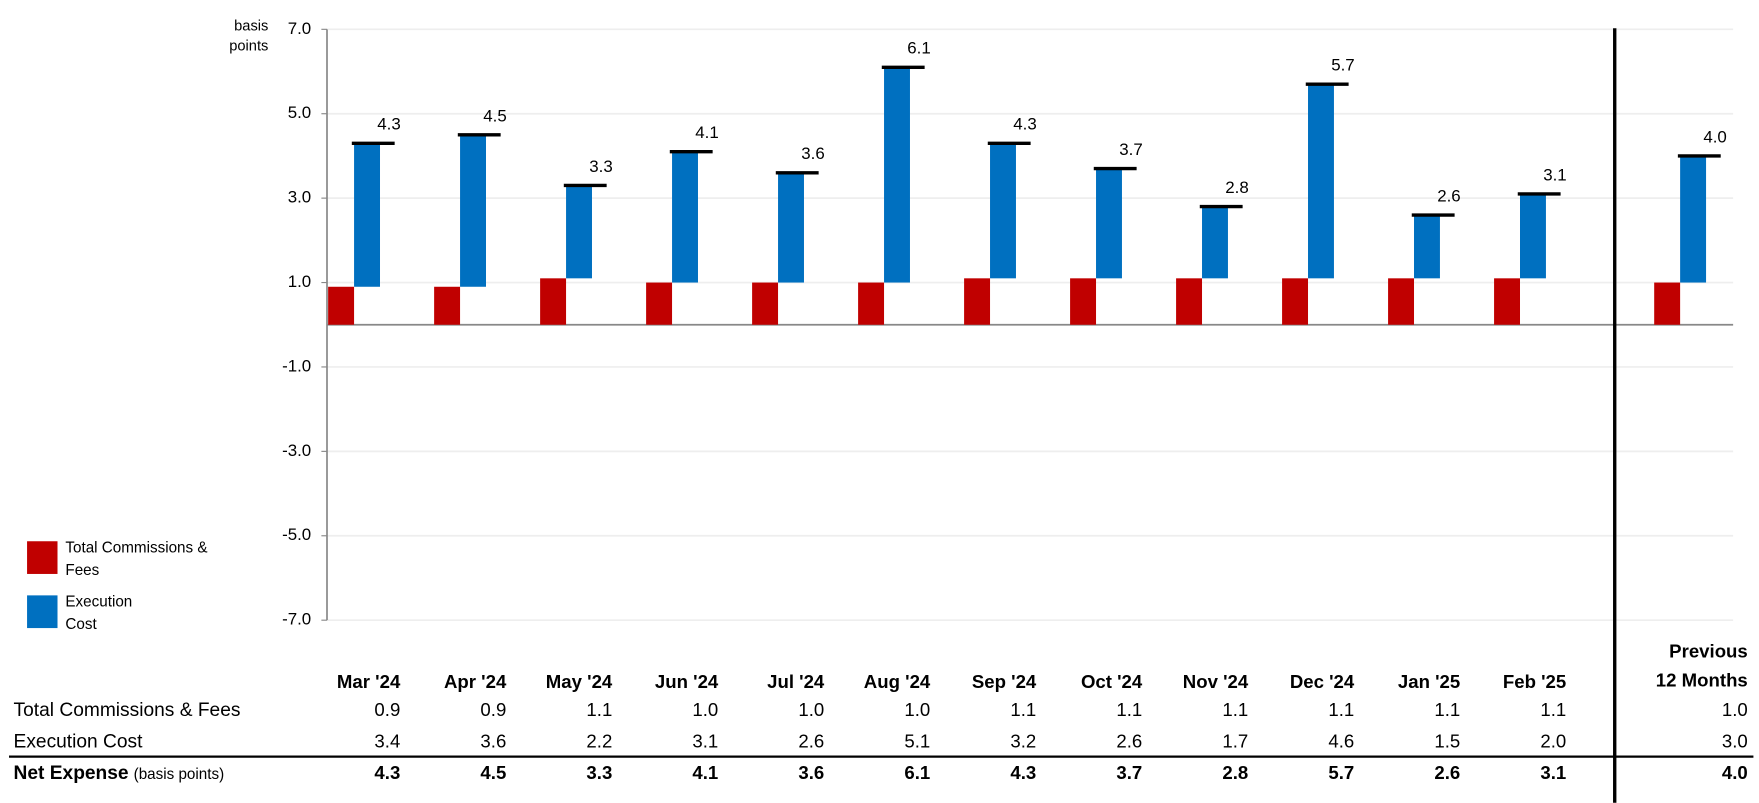 This screenshot has height=803, width=1759. What do you see at coordinates (1715, 136) in the screenshot?
I see `net-label: 4.0` at bounding box center [1715, 136].